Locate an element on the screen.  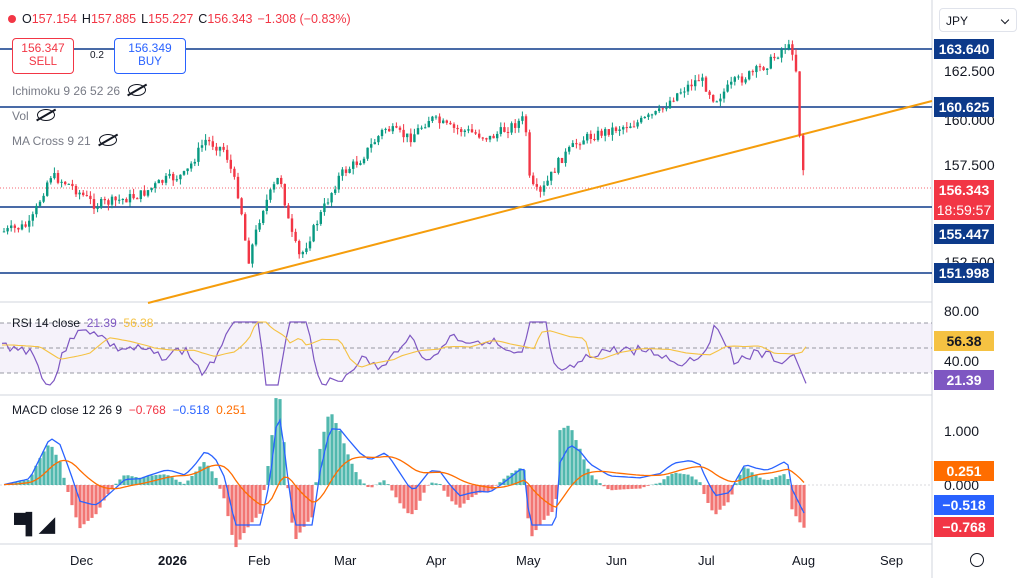
indicator-vol: Vol is located at coordinates (33, 116).